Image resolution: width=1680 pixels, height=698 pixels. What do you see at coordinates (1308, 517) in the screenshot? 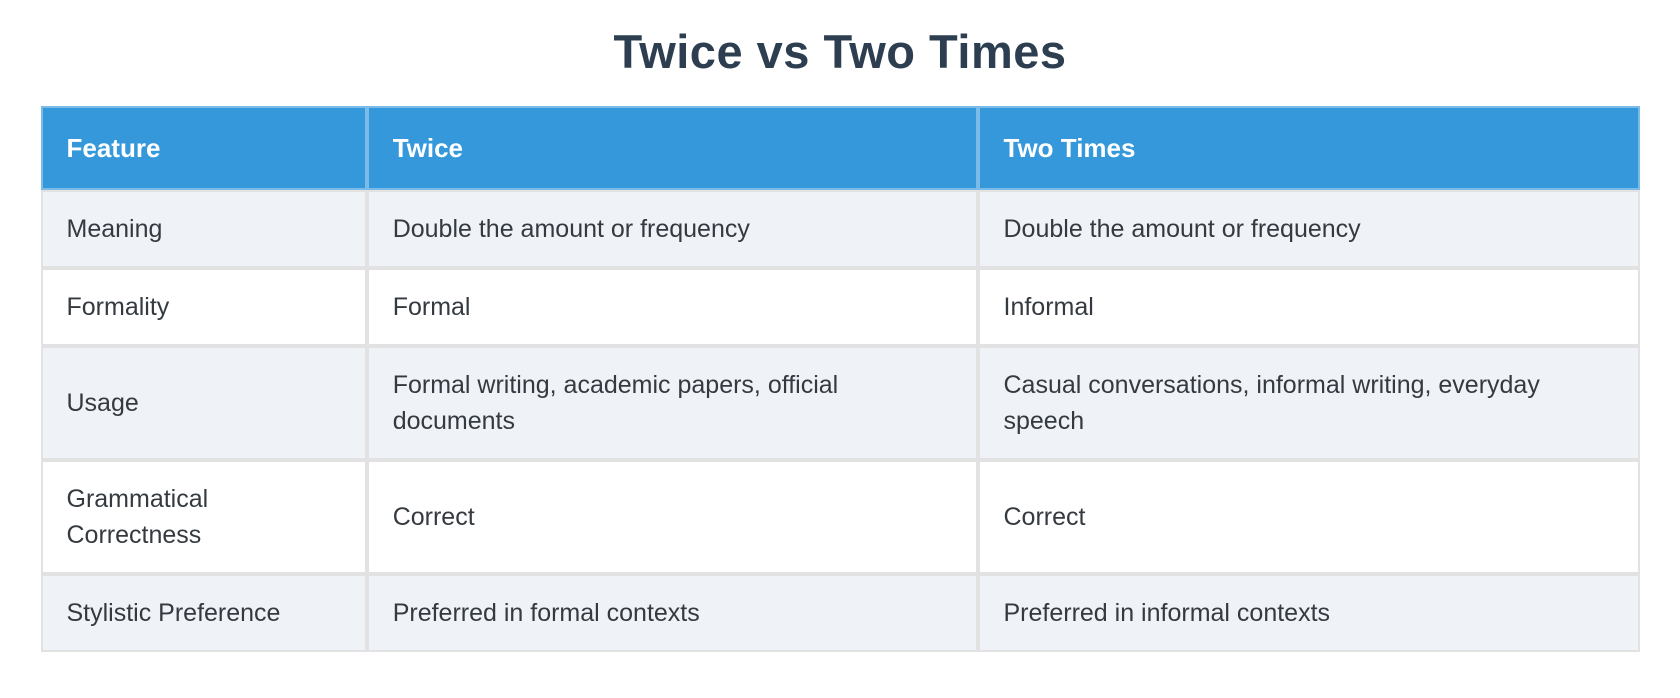
I see `cell-two-times-grammatical-correctness: Correct` at bounding box center [1308, 517].